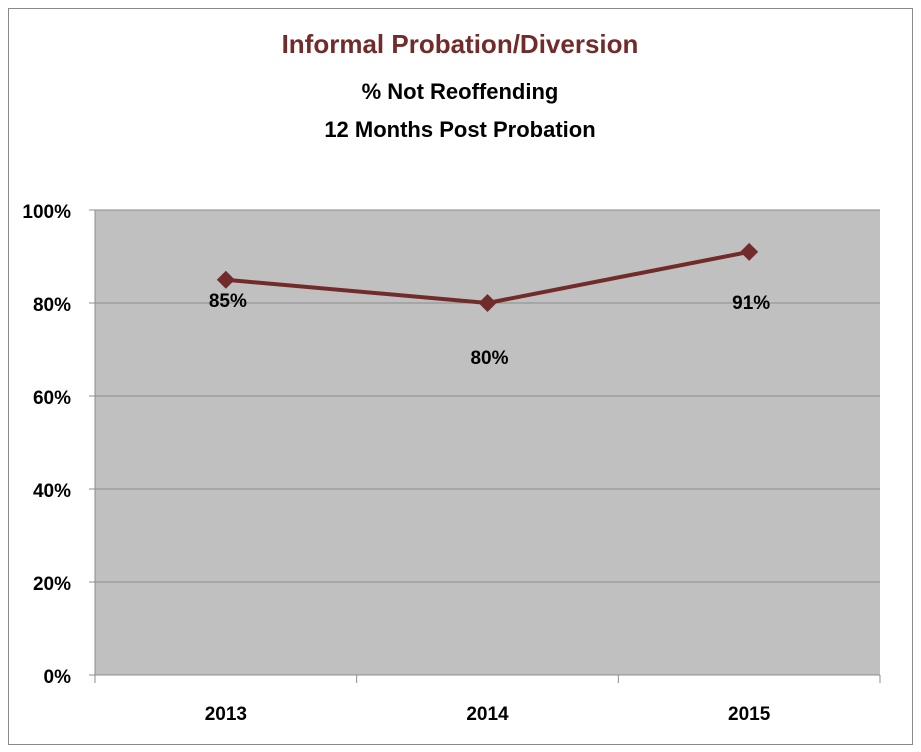  What do you see at coordinates (489, 358) in the screenshot?
I see `data-label: 80%` at bounding box center [489, 358].